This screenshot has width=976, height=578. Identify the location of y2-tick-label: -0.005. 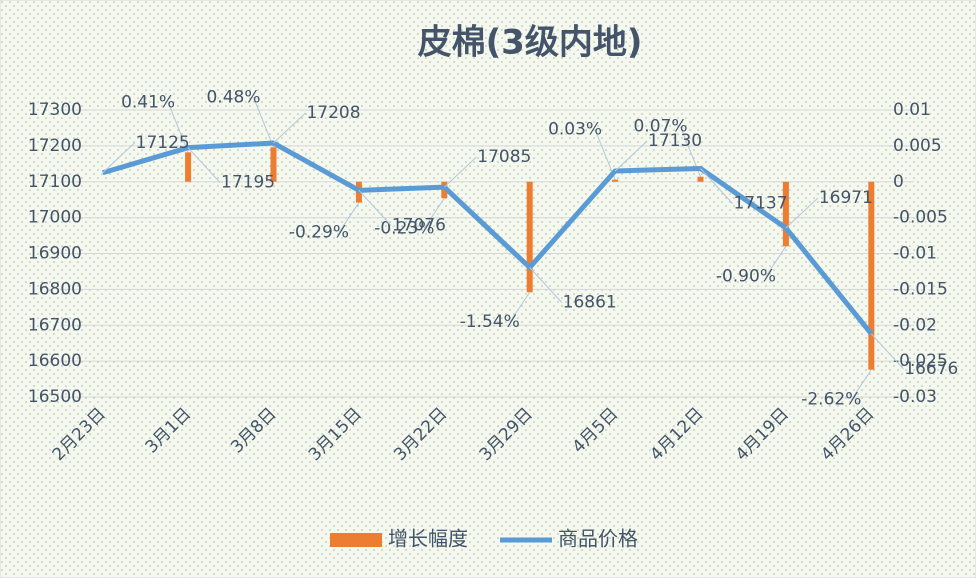
(920, 218).